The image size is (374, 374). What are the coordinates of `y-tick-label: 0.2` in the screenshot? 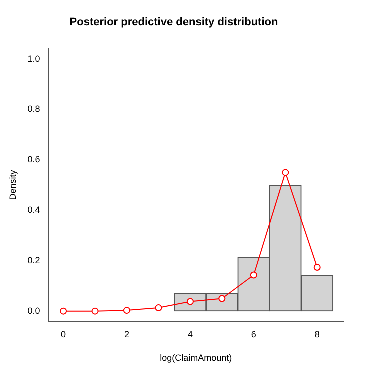 It's located at (34, 260).